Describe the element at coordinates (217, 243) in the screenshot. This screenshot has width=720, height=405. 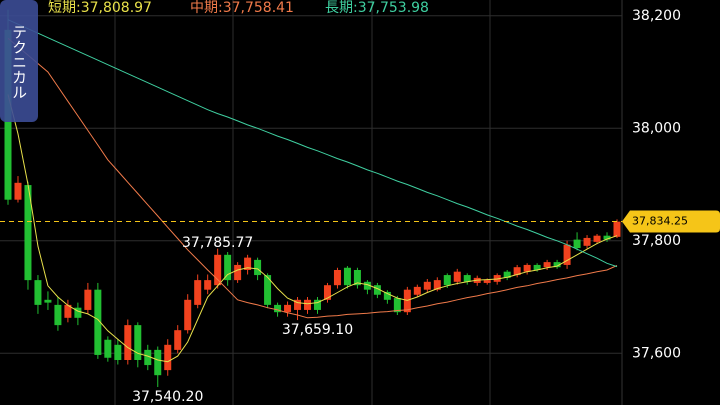
I see `extreme-label: 37,785.77` at that location.